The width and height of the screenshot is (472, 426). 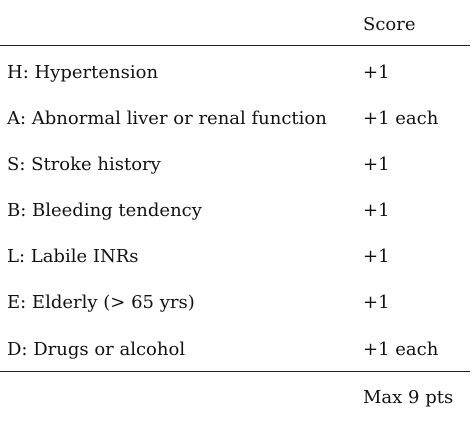 What do you see at coordinates (408, 397) in the screenshot?
I see `footer-score-cell: Max 9 pts` at bounding box center [408, 397].